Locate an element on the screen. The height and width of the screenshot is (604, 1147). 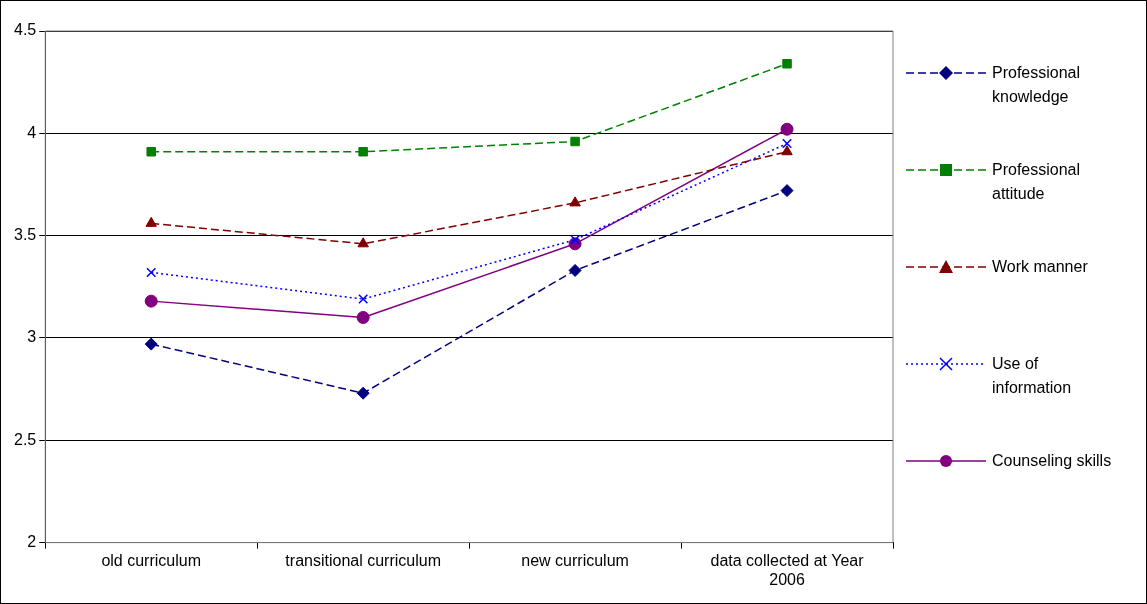
legend-label: Counseling skills is located at coordinates (1052, 461).